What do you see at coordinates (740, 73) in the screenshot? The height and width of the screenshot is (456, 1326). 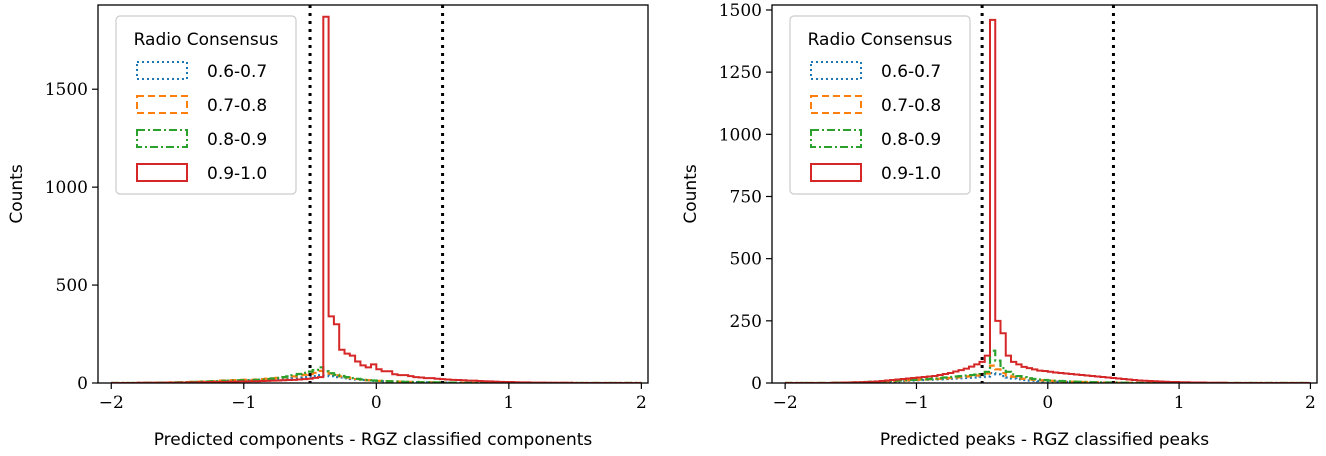 I see `y-tick-label: 1250` at bounding box center [740, 73].